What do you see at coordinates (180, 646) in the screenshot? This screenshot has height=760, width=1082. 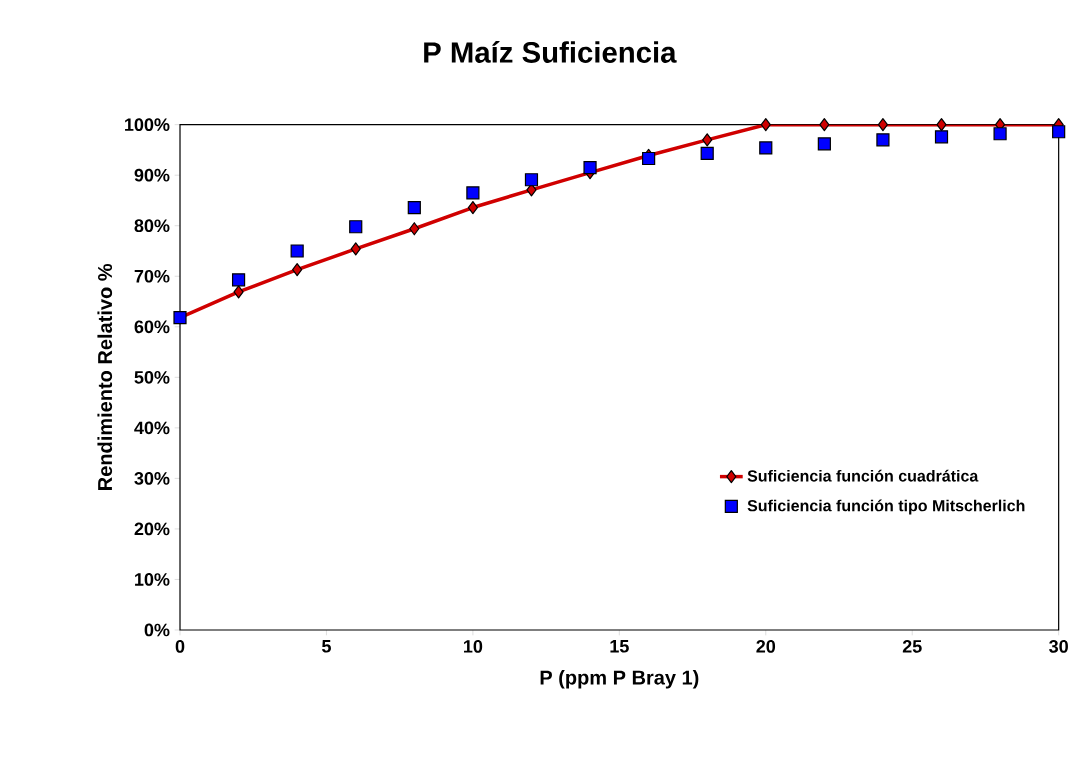 I see `x-tick-label: 0` at bounding box center [180, 646].